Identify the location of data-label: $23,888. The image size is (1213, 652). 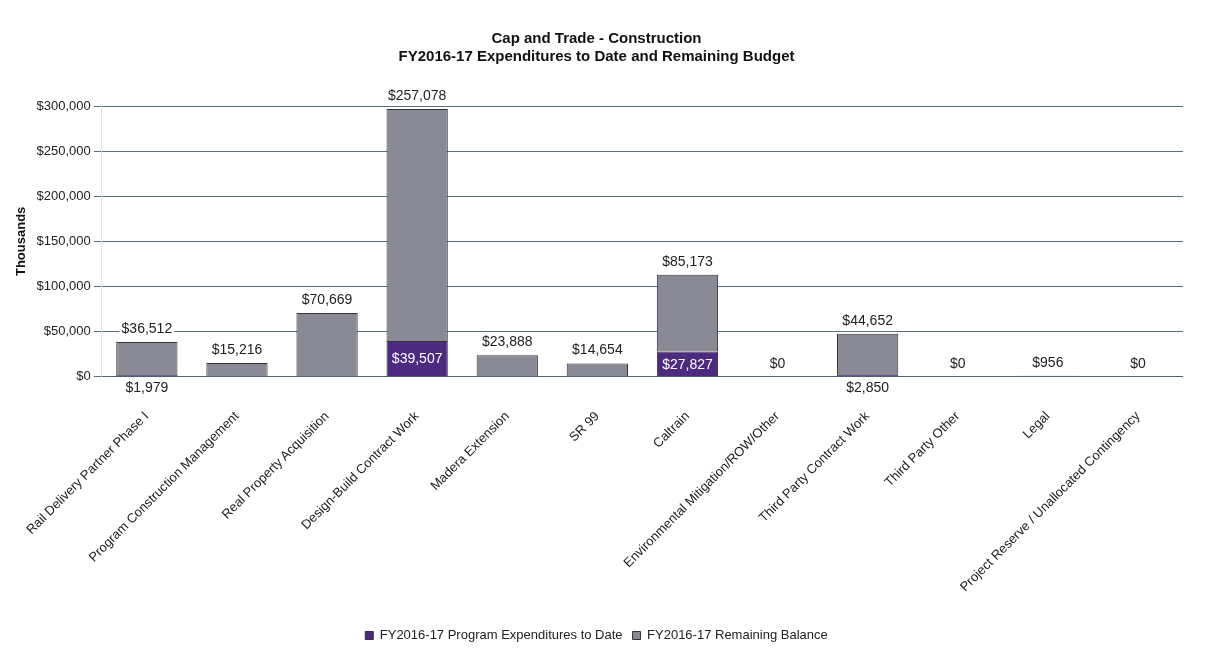
(507, 341).